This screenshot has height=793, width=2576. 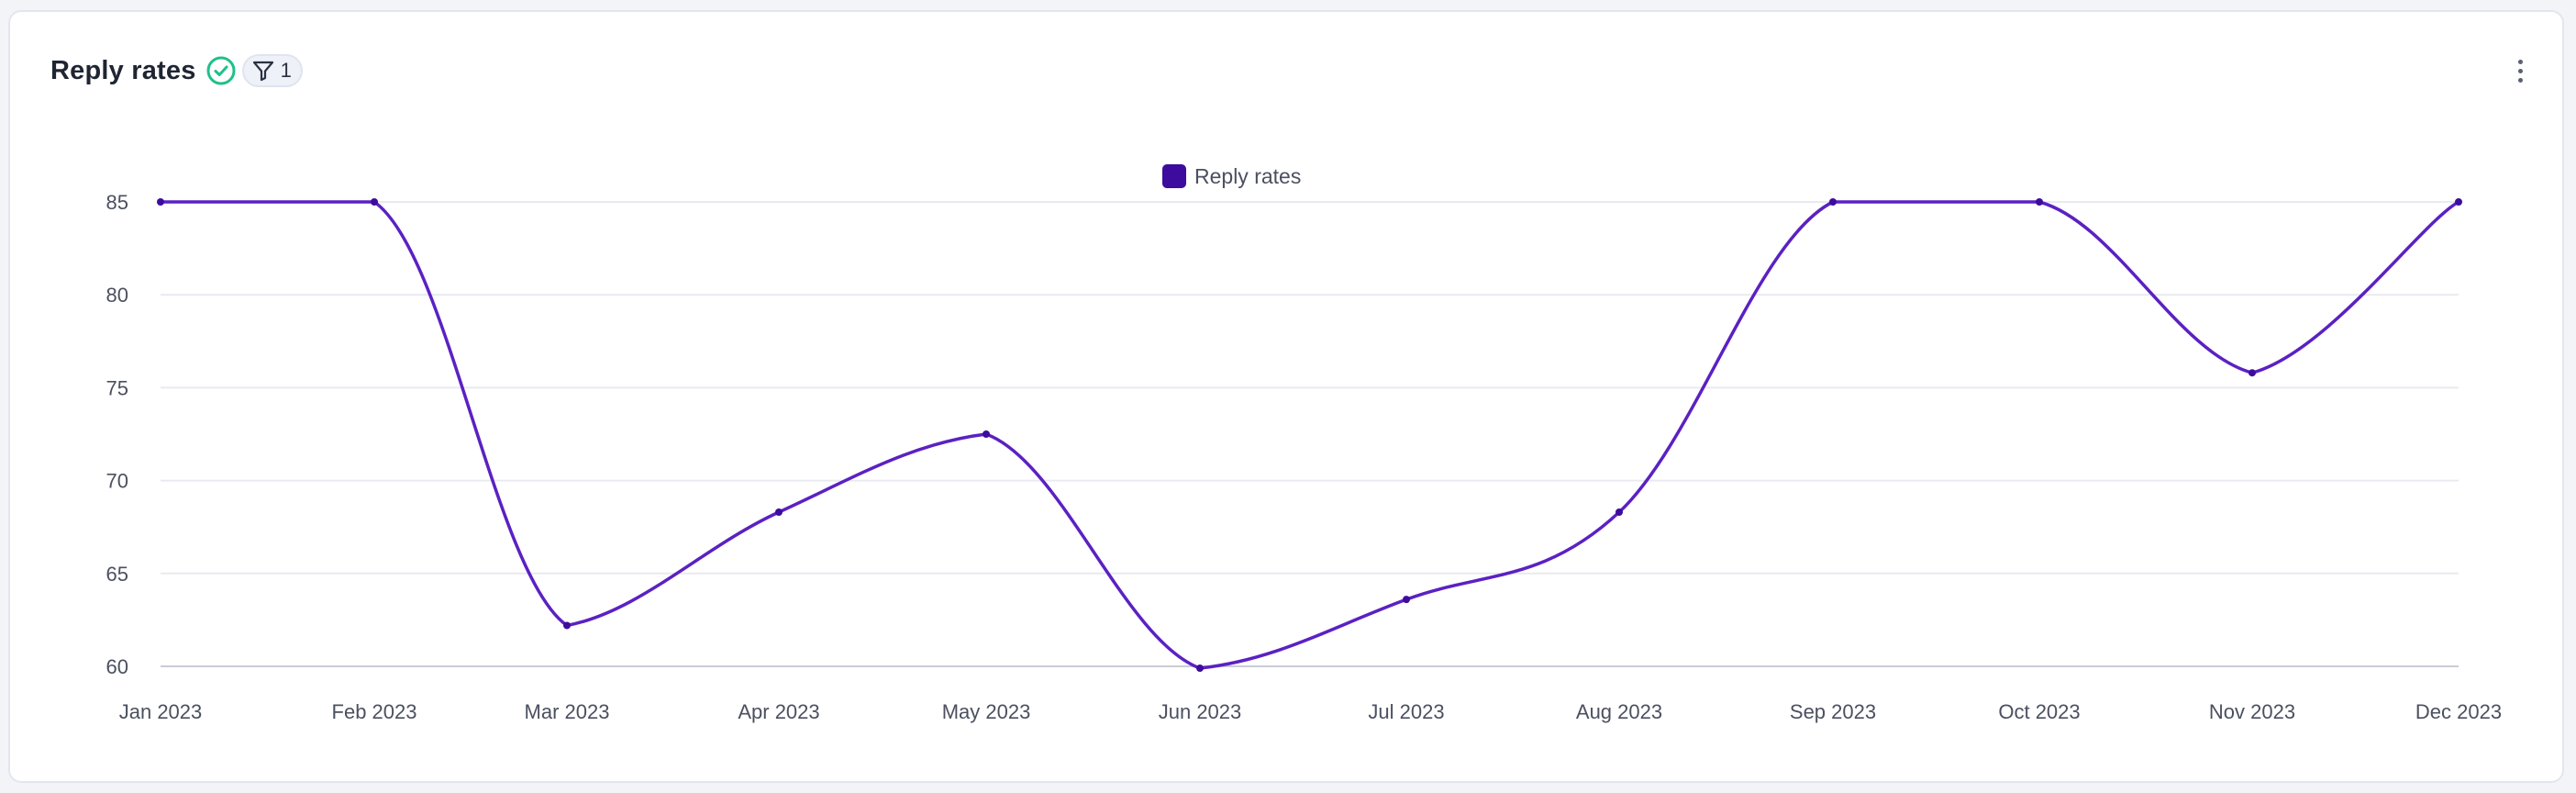 I want to click on y-axis-ticks: 60 65 70 75 80 85, so click(x=117, y=435).